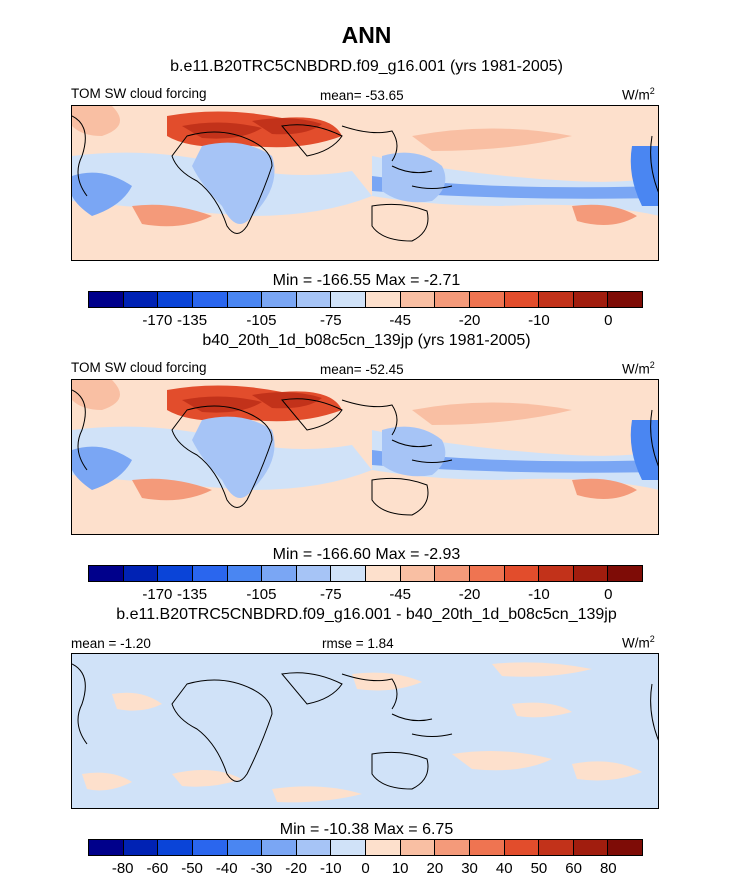 This screenshot has height=884, width=733. I want to click on colorbar-tick-label: 20, so click(435, 868).